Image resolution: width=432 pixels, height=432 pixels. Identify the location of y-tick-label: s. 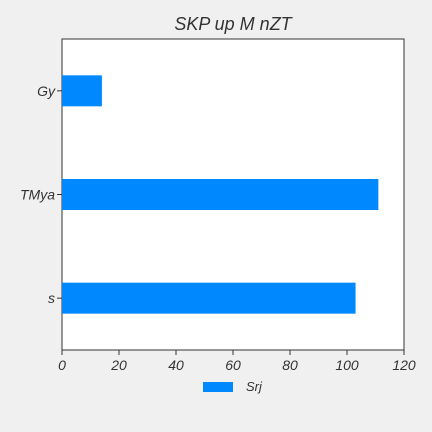
(51, 298).